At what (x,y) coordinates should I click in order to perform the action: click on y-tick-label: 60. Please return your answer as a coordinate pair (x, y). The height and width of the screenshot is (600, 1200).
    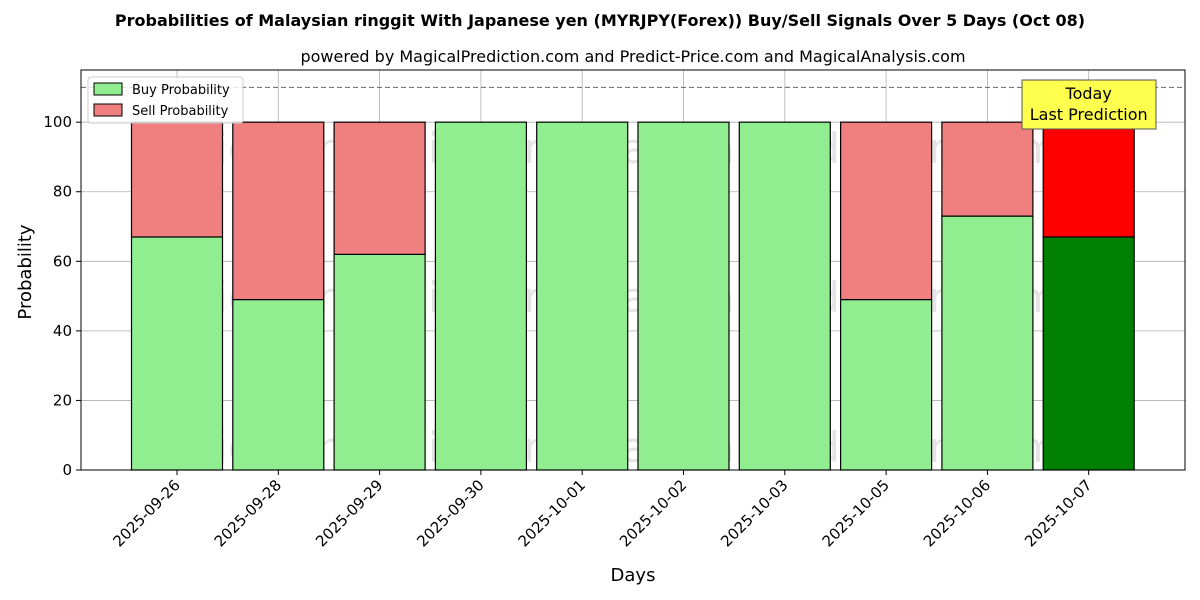
    Looking at the image, I should click on (62, 261).